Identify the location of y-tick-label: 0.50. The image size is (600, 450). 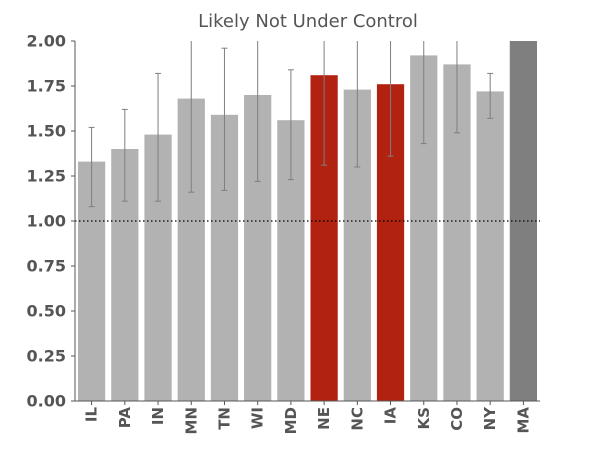
(46, 311).